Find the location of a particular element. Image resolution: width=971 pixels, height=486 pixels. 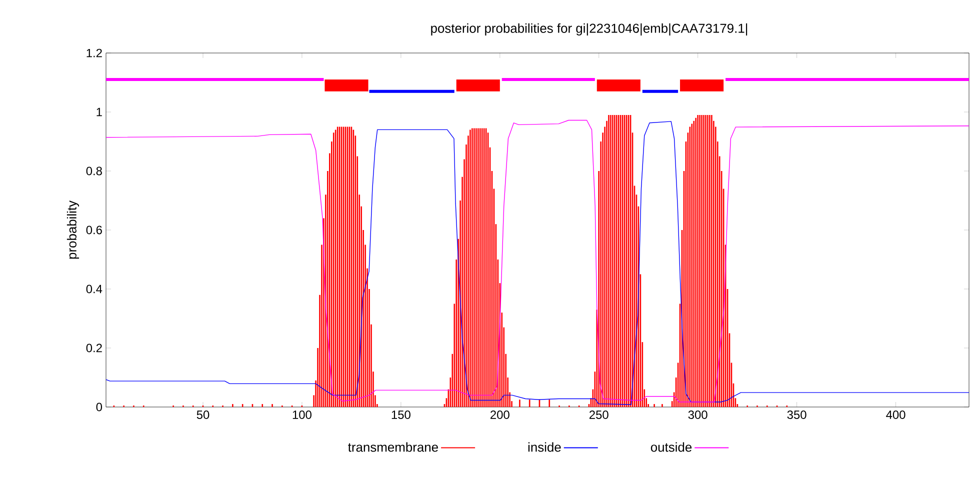

legend-label: inside is located at coordinates (544, 447).